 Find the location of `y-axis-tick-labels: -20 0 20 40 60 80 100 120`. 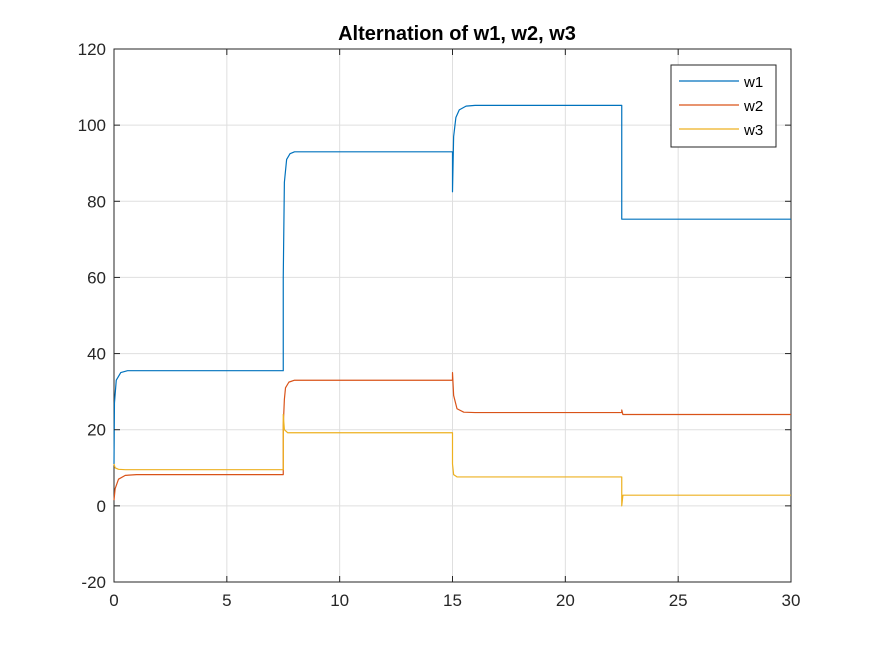

y-axis-tick-labels: -20 0 20 40 60 80 100 120 is located at coordinates (92, 316).